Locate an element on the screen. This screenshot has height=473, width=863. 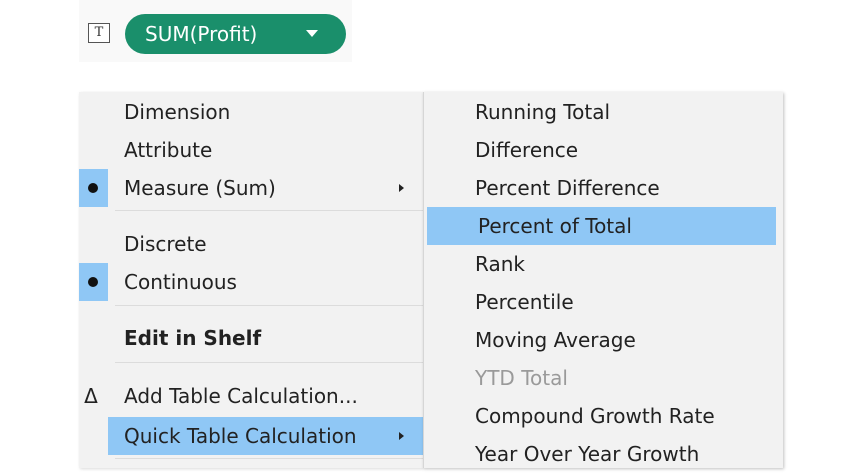
submenu-item-year-over-year-growth: Year Over Year Growth is located at coordinates (587, 454).